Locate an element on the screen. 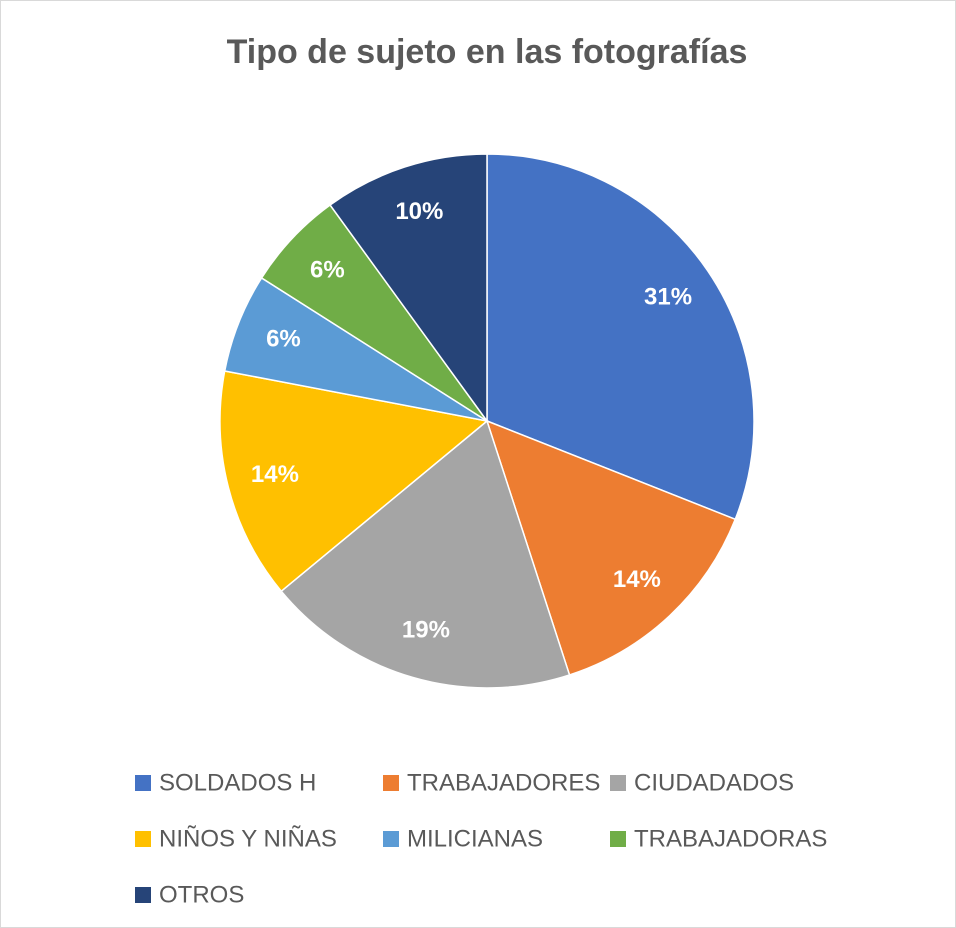  legend-label: NIÑOS Y NIÑAS is located at coordinates (248, 838).